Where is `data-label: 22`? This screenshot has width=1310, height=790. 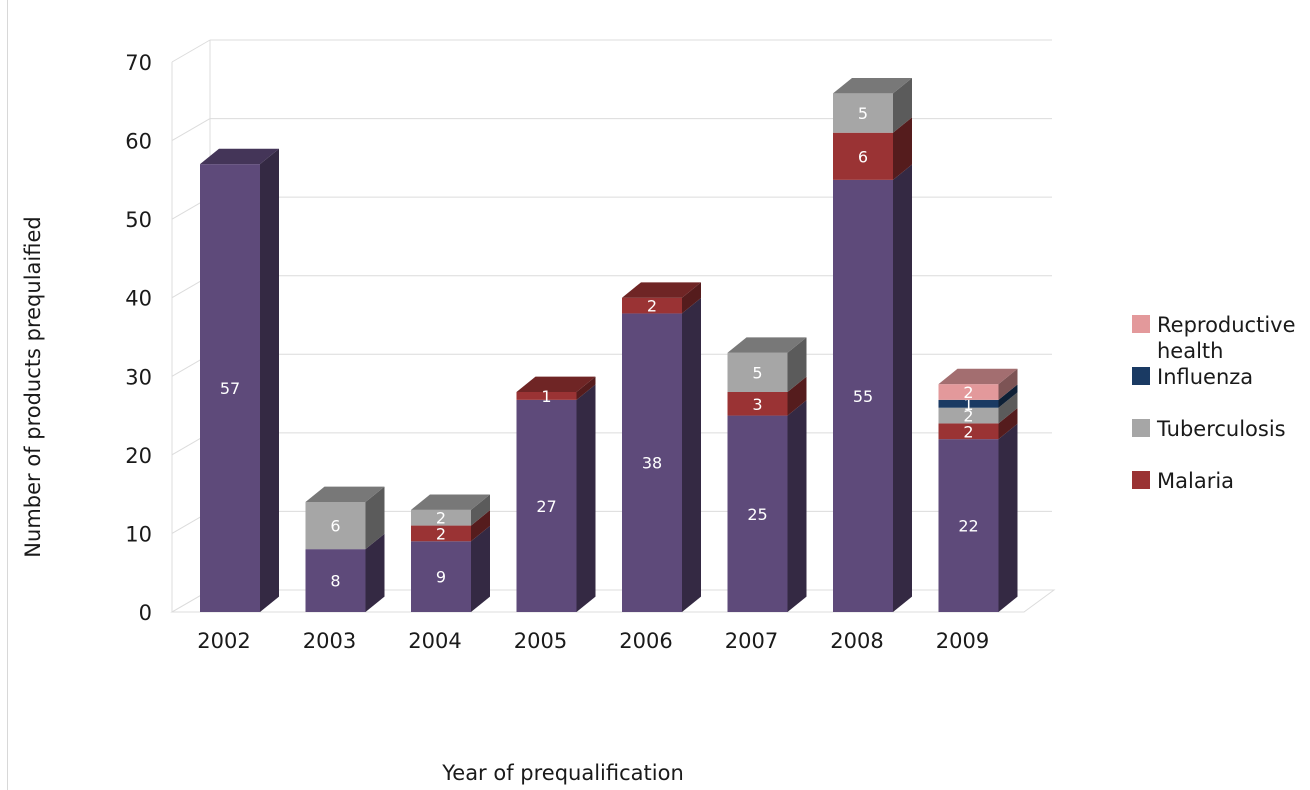 data-label: 22 is located at coordinates (968, 526).